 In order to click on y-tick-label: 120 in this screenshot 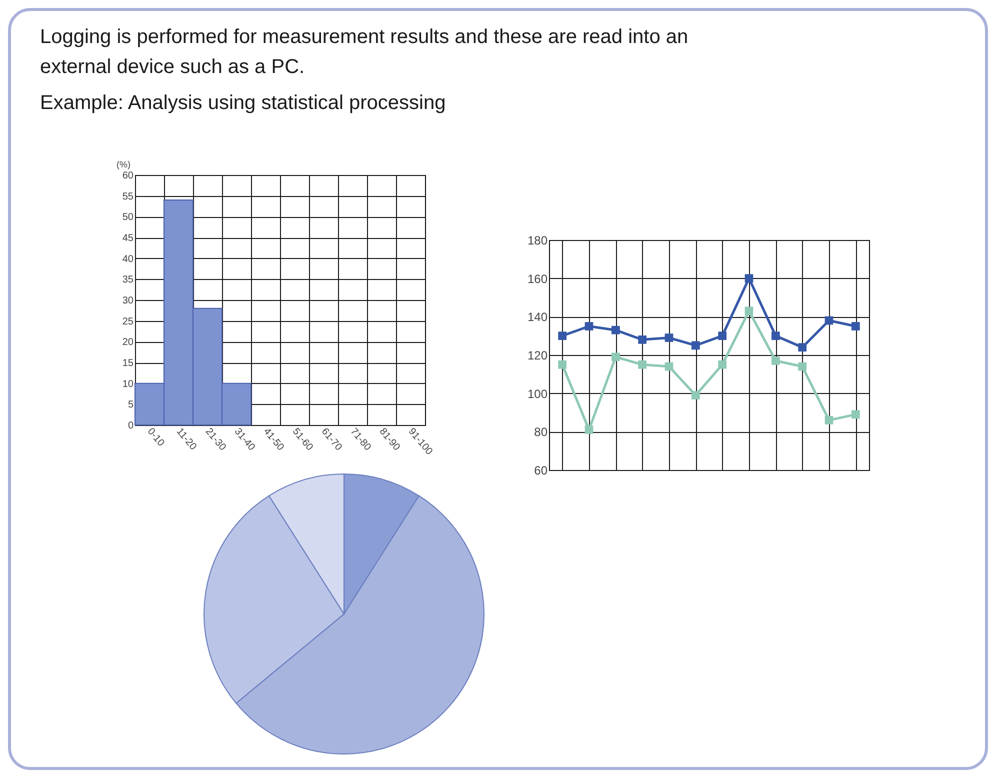, I will do `click(537, 355)`.